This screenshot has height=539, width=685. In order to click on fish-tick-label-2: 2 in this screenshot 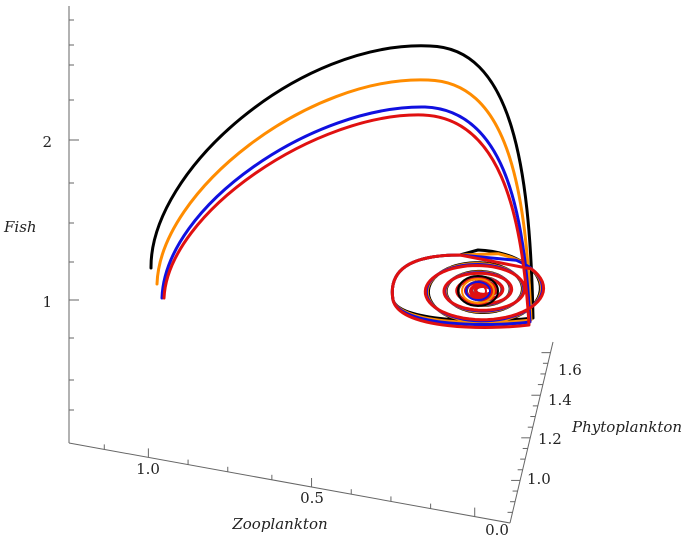, I will do `click(47, 142)`.